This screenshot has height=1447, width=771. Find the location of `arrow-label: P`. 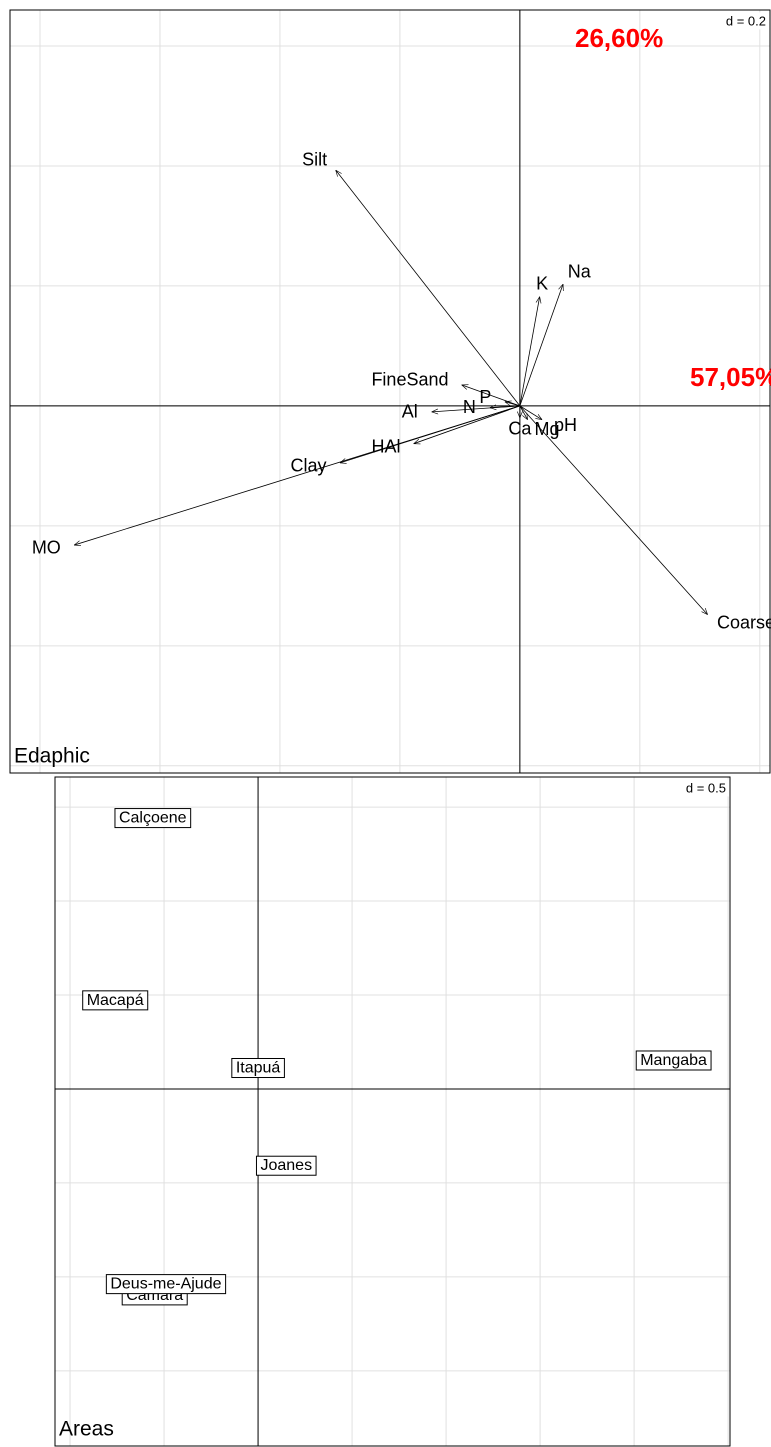

arrow-label: P is located at coordinates (485, 397).